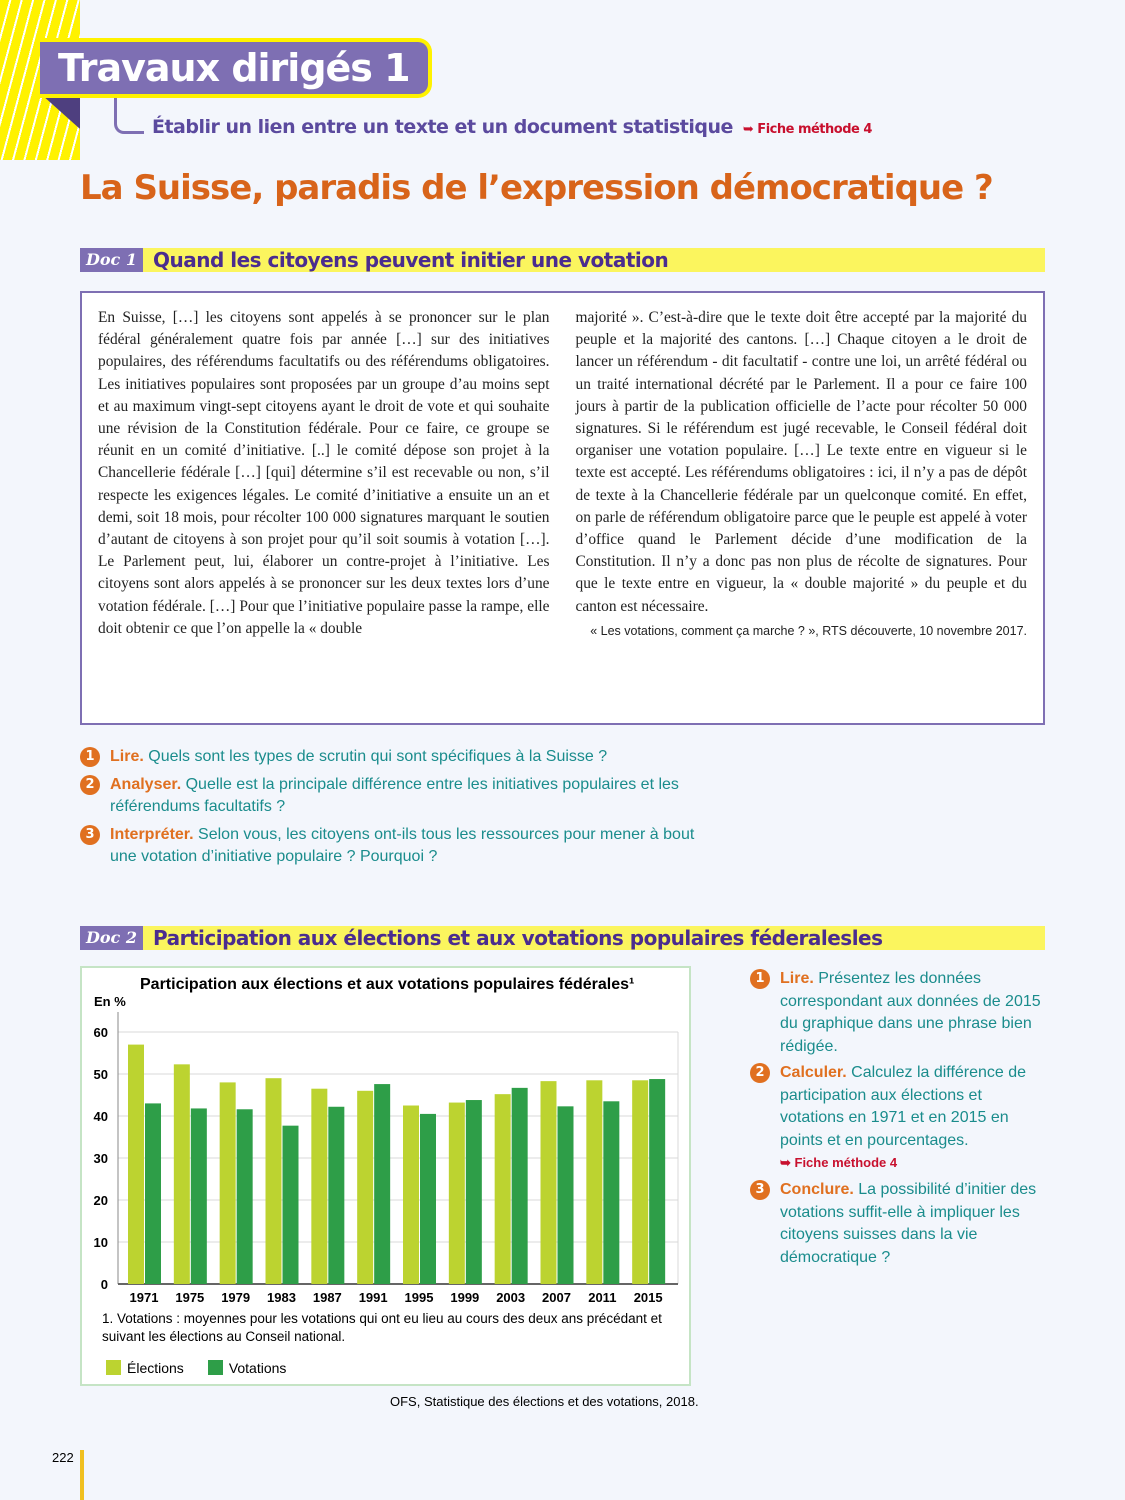 This screenshot has height=1500, width=1125. Describe the element at coordinates (152, 834) in the screenshot. I see `question-key: Interpréter.` at that location.